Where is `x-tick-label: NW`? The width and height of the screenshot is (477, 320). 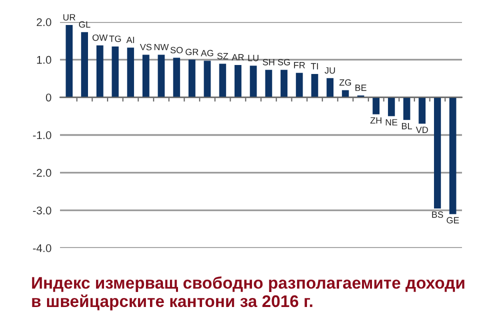
x-tick-label: NW is located at coordinates (161, 47).